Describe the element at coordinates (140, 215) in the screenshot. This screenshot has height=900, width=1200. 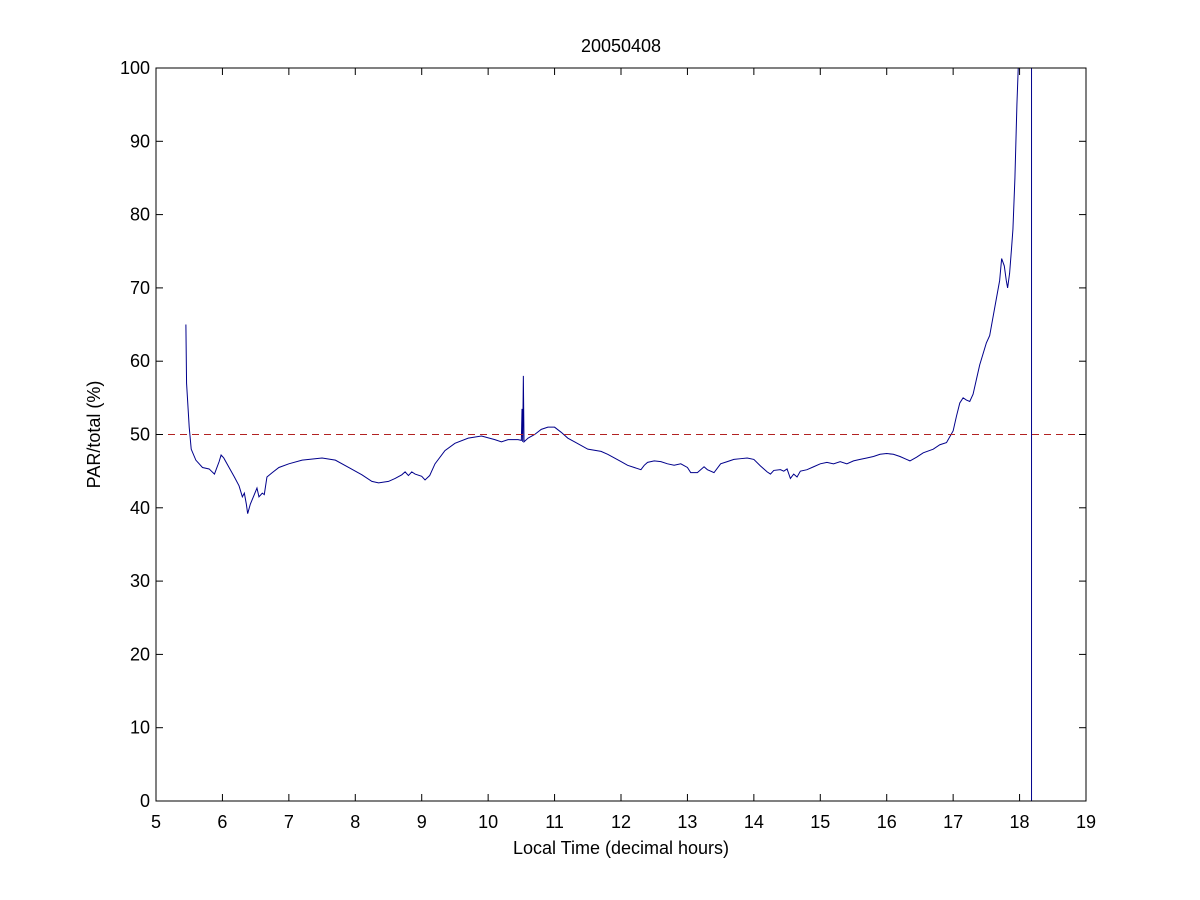
I see `y-tick-label: 80` at that location.